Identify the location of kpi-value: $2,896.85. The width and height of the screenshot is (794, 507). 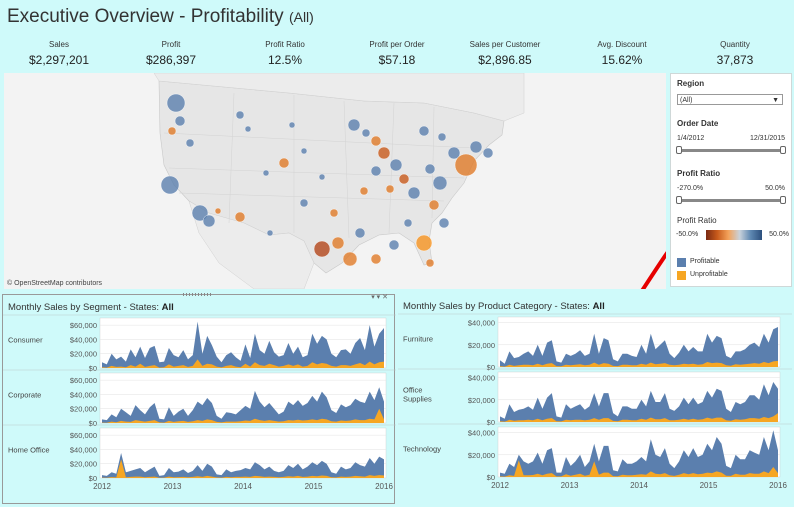
(505, 60).